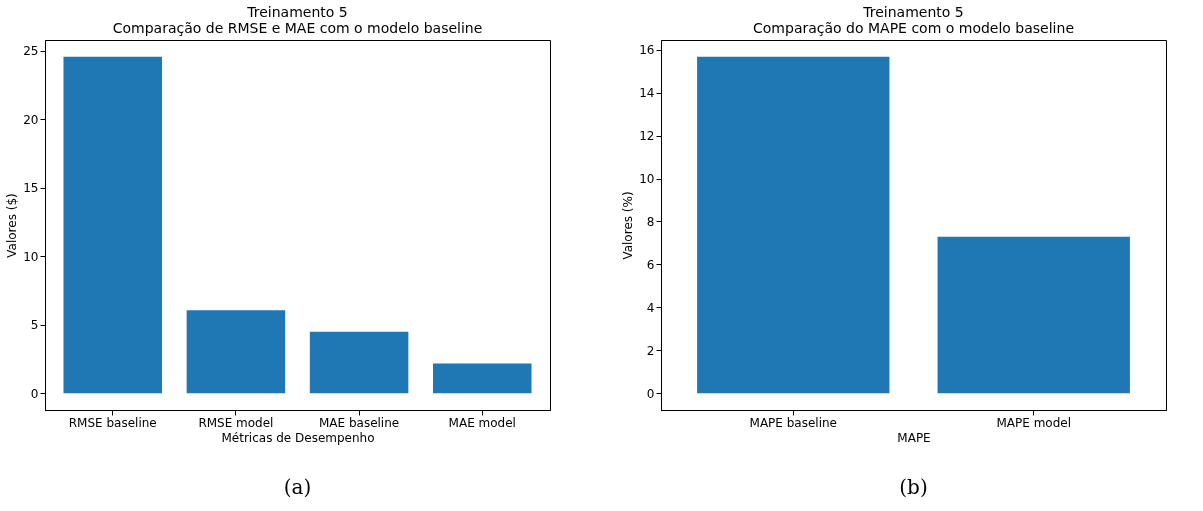  Describe the element at coordinates (297, 28) in the screenshot. I see `chart-subtitle: Comparação de RMSE e MAE com o modelo baseline` at that location.